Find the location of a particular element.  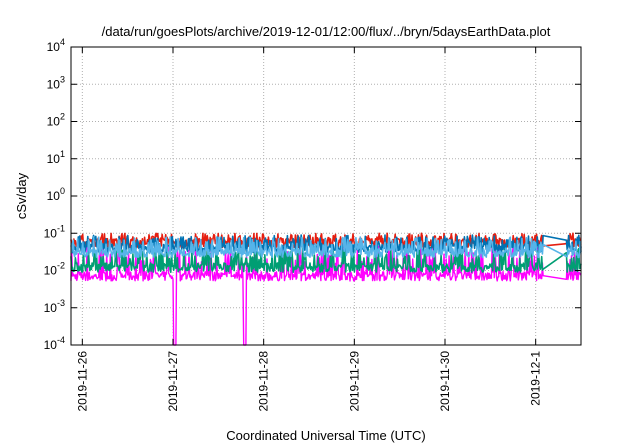

x-tick-label: 2019-11-30 is located at coordinates (445, 381).